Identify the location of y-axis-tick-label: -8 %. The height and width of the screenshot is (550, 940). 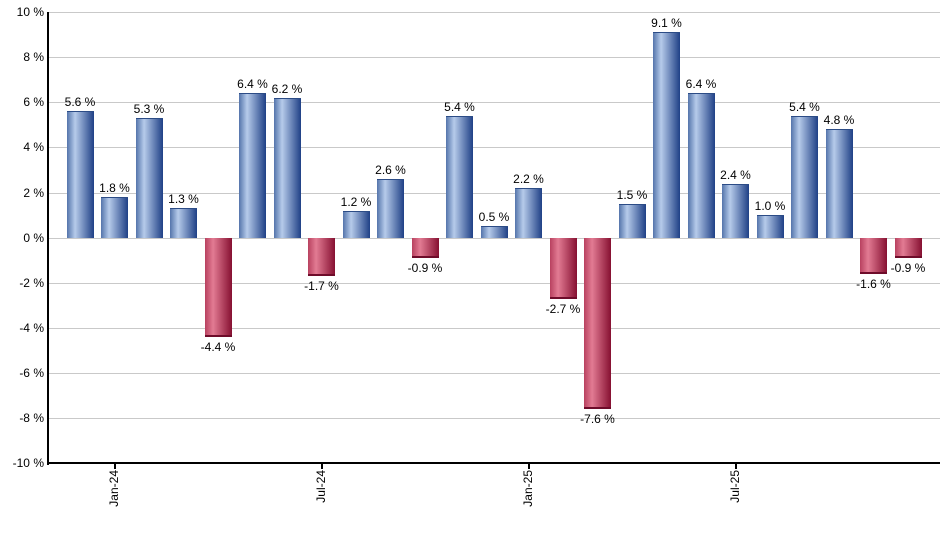
(31, 418).